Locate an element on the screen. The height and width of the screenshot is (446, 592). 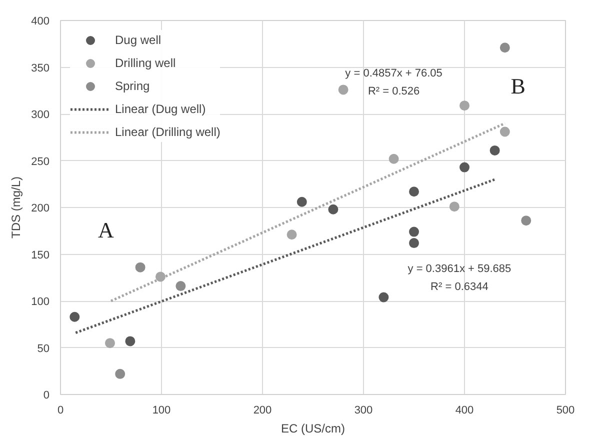
legend-label: Dug well is located at coordinates (138, 40).